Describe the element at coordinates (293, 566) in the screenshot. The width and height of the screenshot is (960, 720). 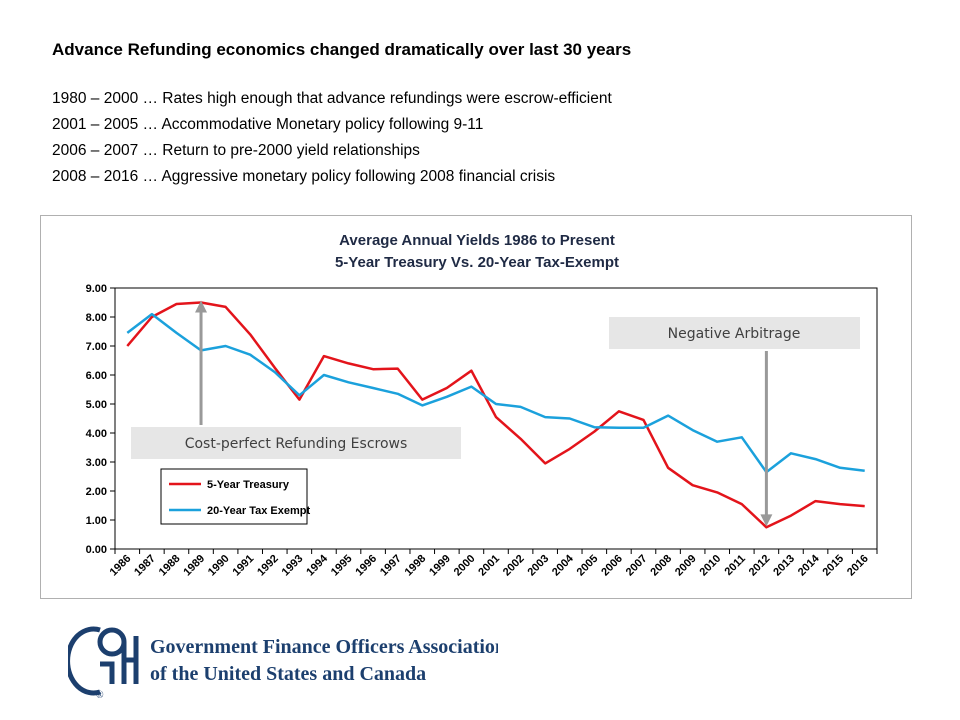
I see `x-tick-label: 1993` at that location.